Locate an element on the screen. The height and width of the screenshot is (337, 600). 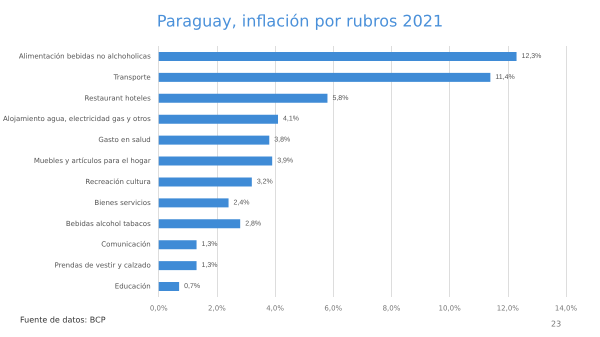
source-note: Fuente de datos: BCP is located at coordinates (63, 320).